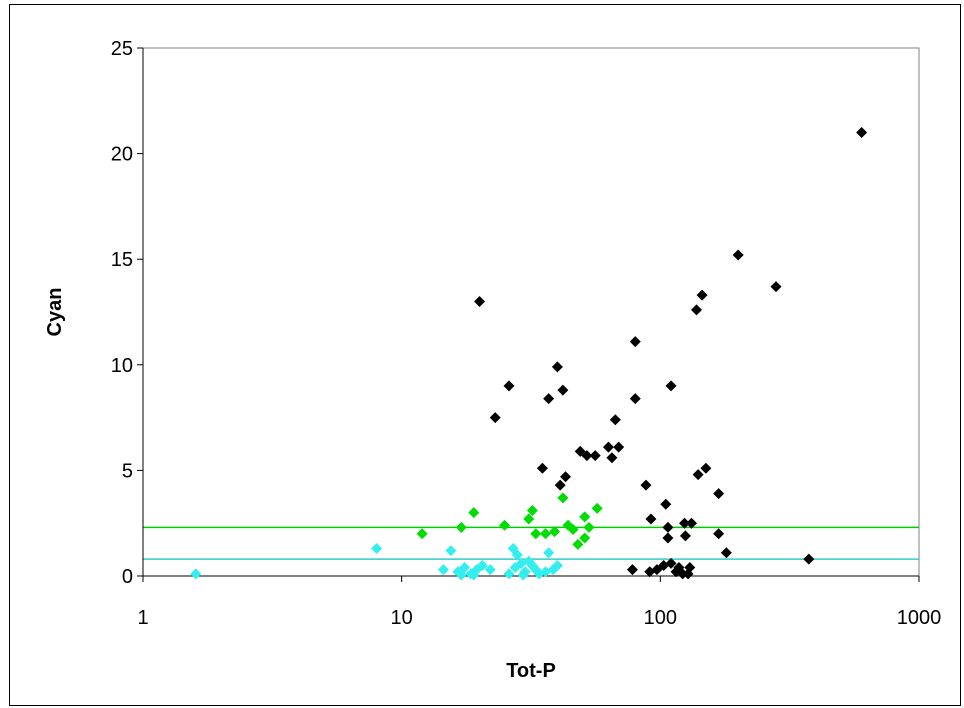  Describe the element at coordinates (127, 313) in the screenshot. I see `y-axis: 0 5 10 15 20 25` at that location.